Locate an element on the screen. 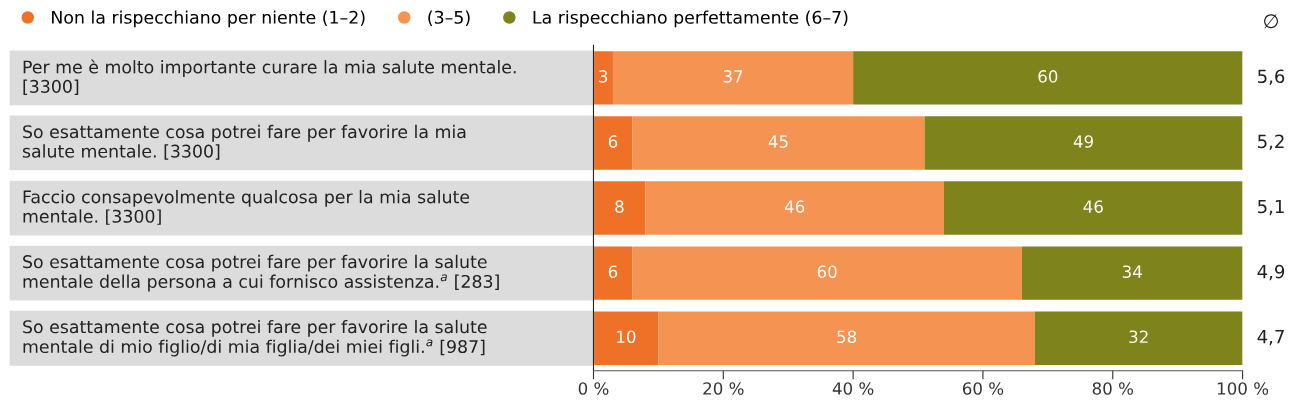  data-label: 49 is located at coordinates (1083, 141).